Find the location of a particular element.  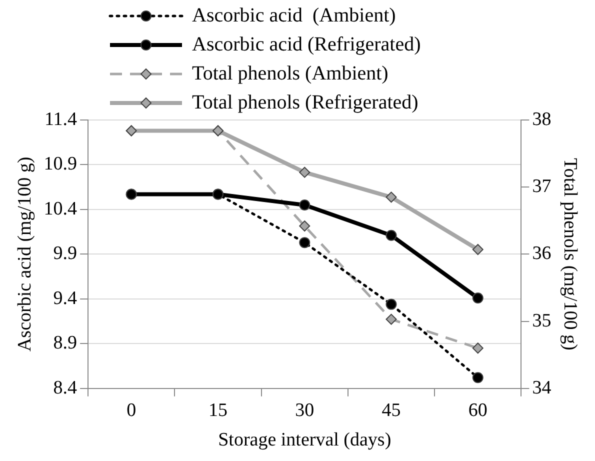

y2-tick-label: 36 is located at coordinates (542, 253).